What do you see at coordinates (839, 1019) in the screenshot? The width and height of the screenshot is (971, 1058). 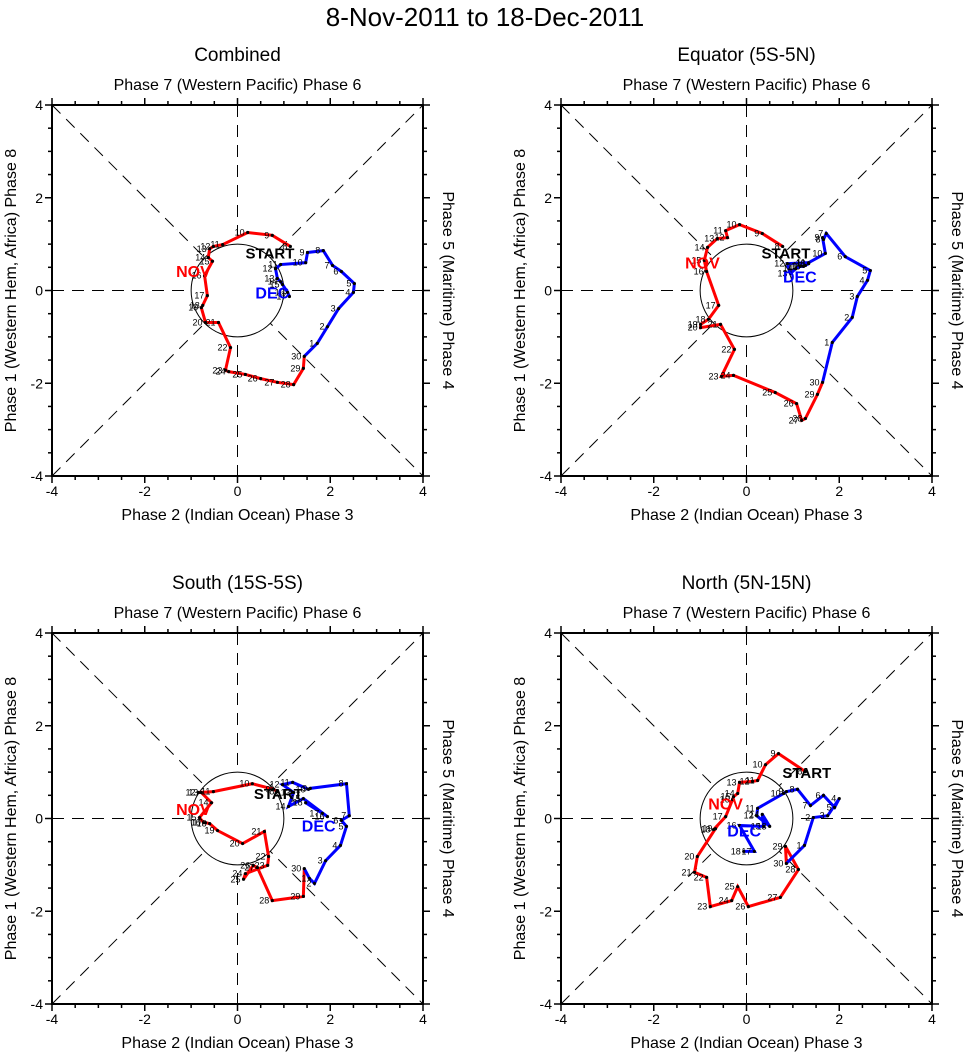 I see `x-tick-label: 2` at bounding box center [839, 1019].